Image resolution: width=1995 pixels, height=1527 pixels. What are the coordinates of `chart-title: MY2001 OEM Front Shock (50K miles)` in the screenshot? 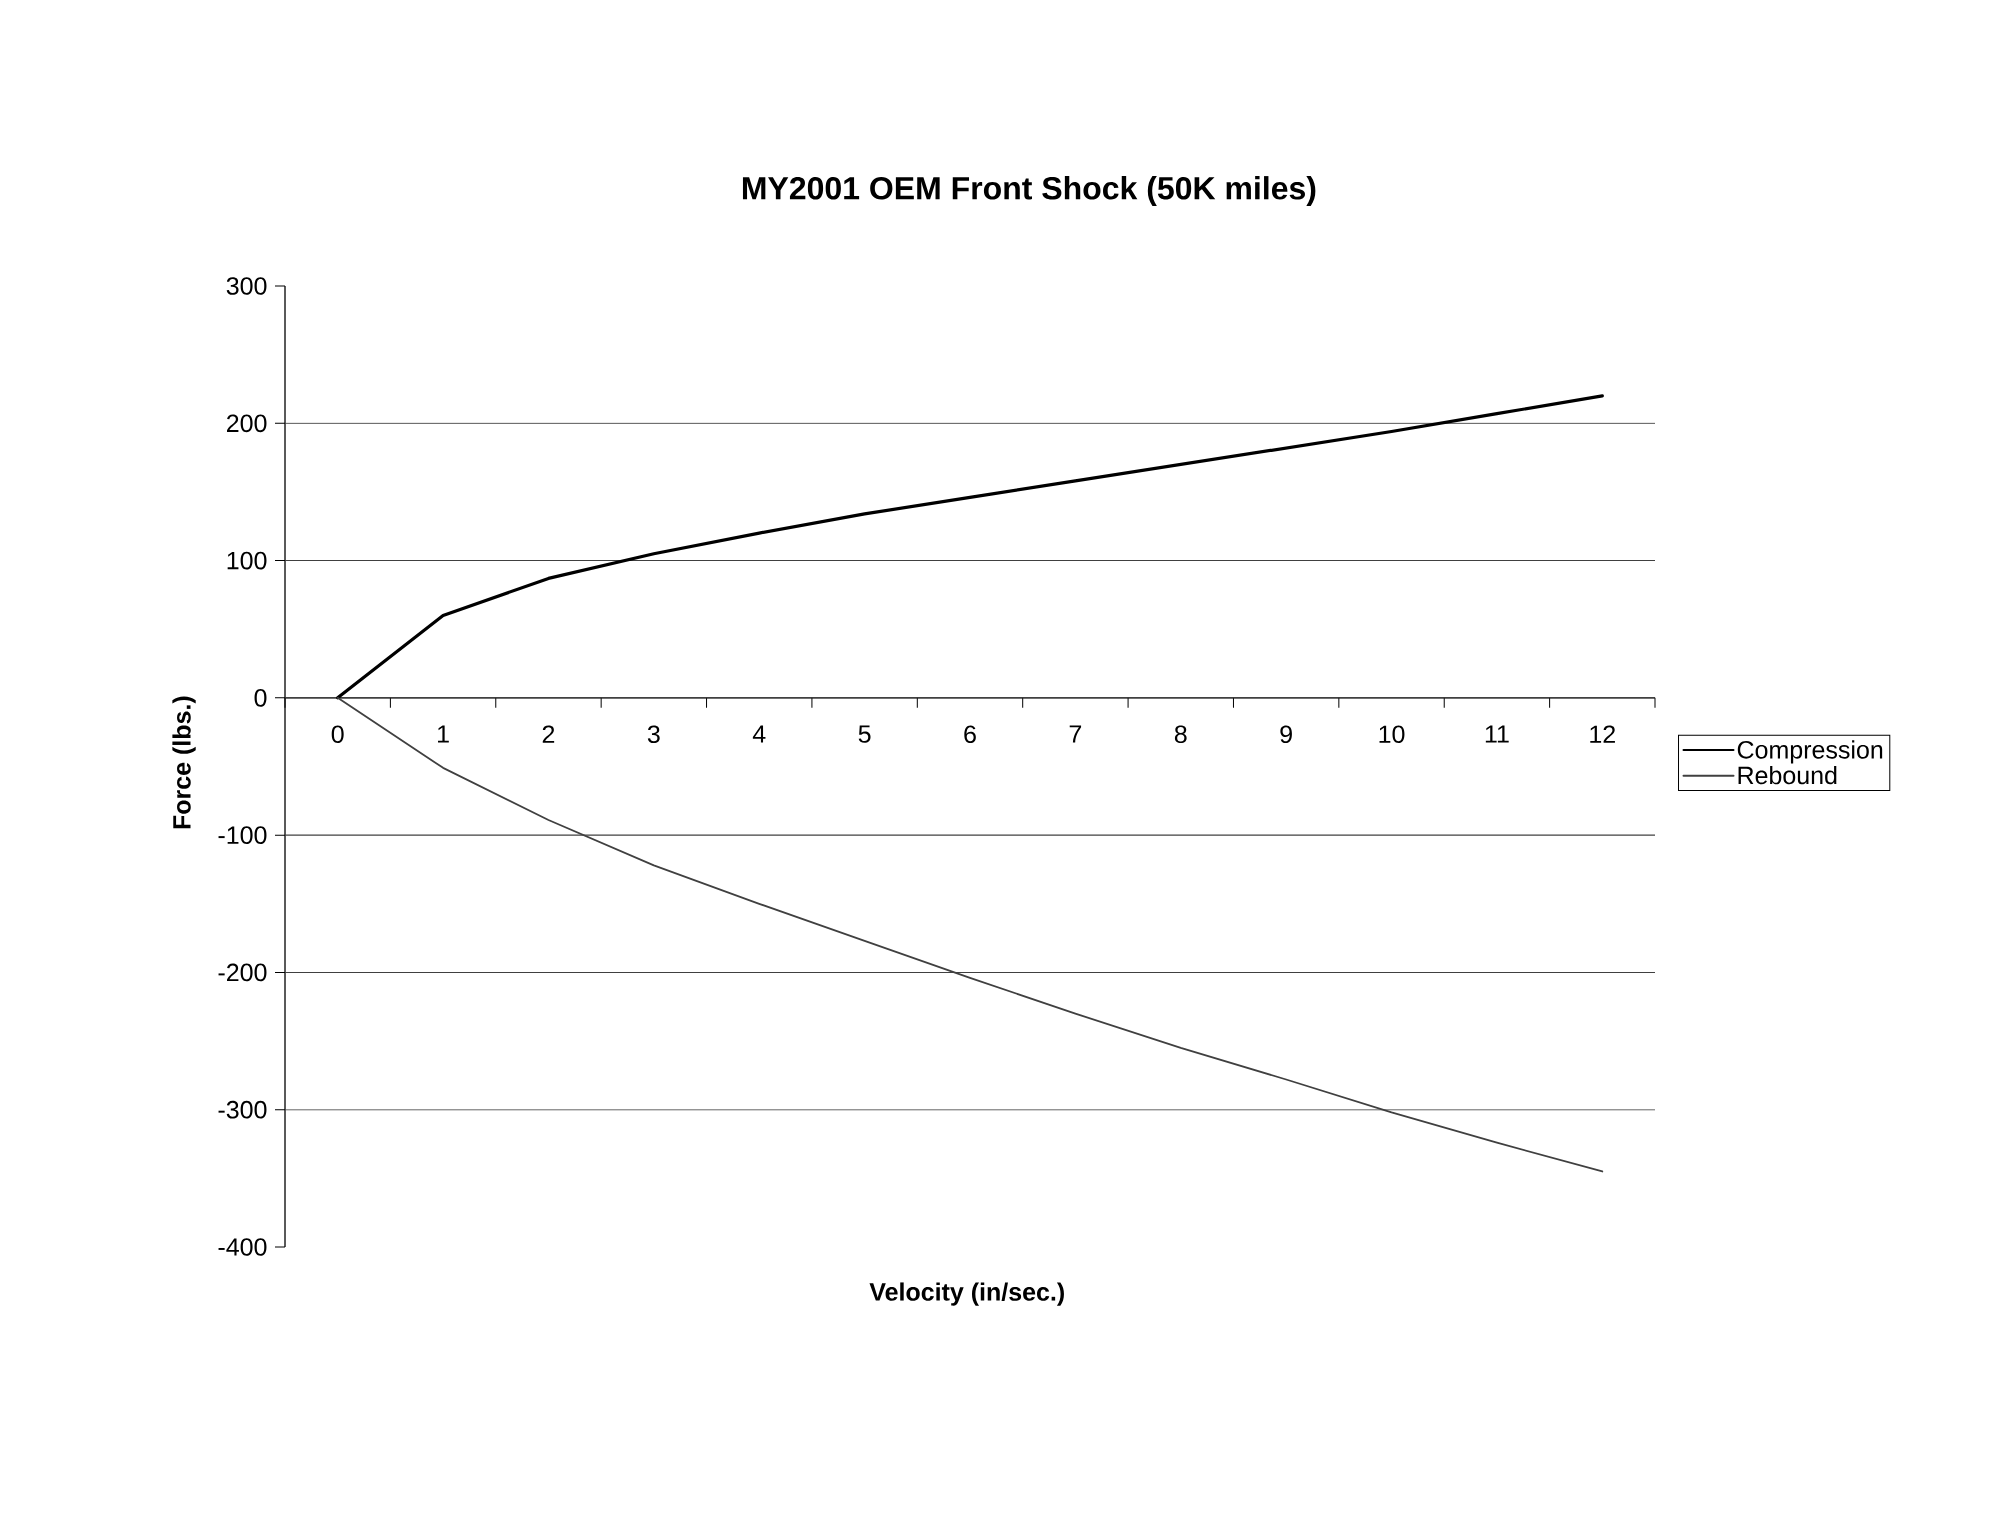 It's located at (1029, 191).